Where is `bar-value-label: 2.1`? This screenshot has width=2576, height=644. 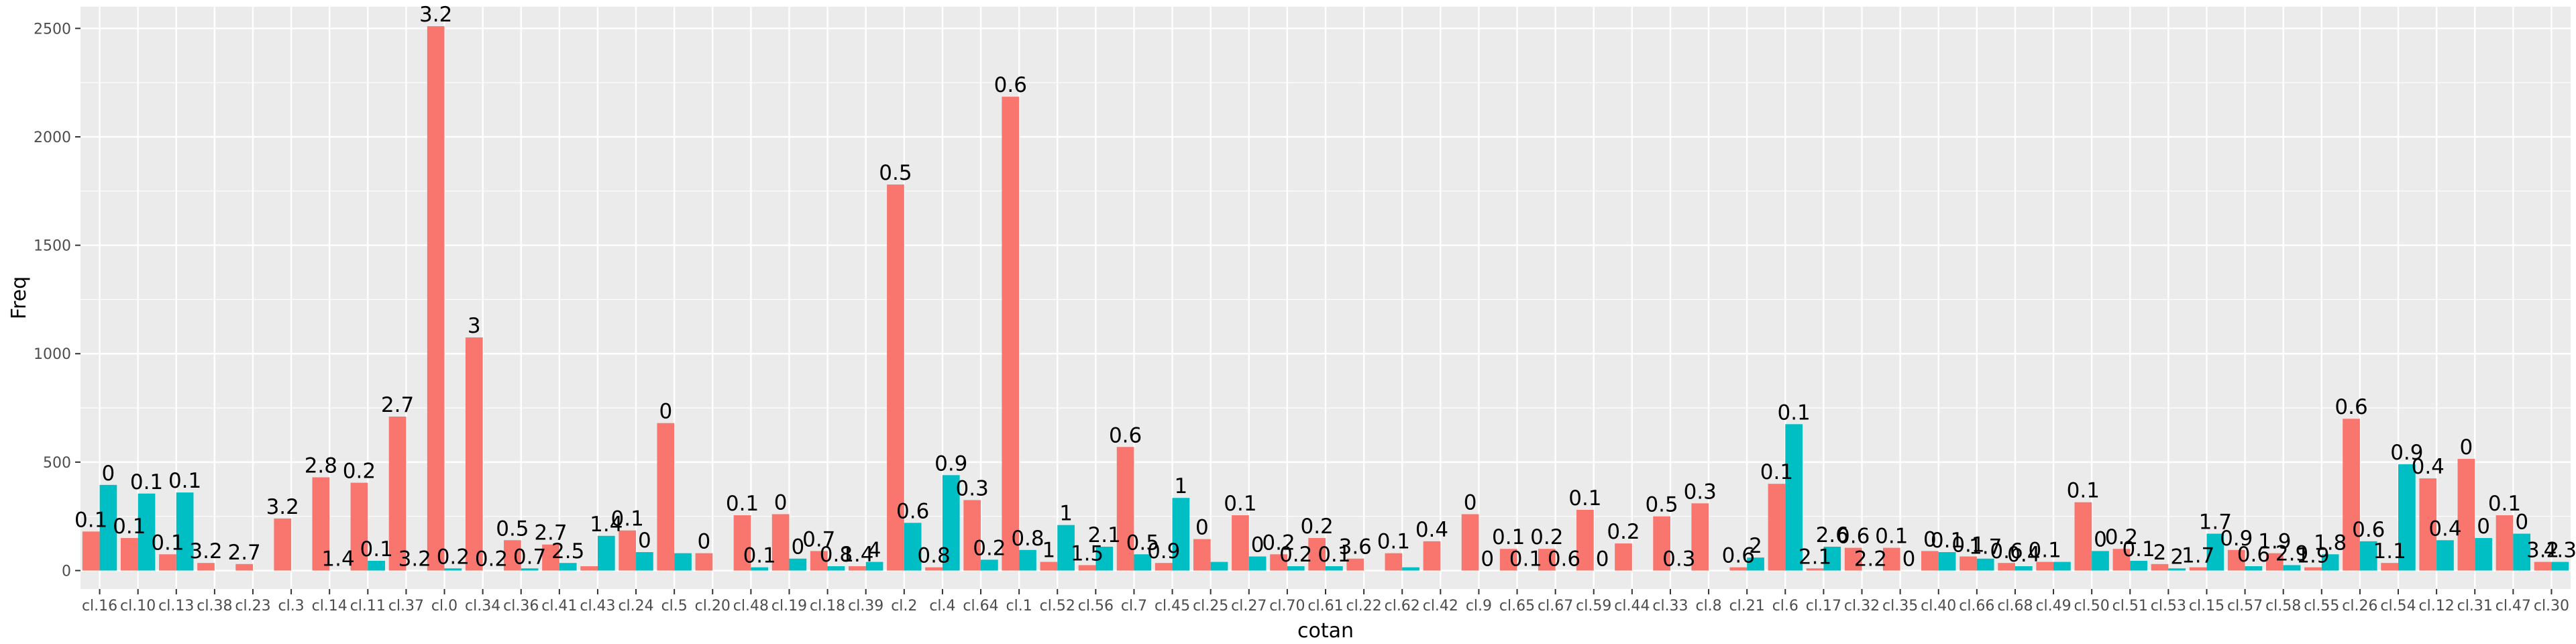
bar-value-label: 2.1 is located at coordinates (1104, 535).